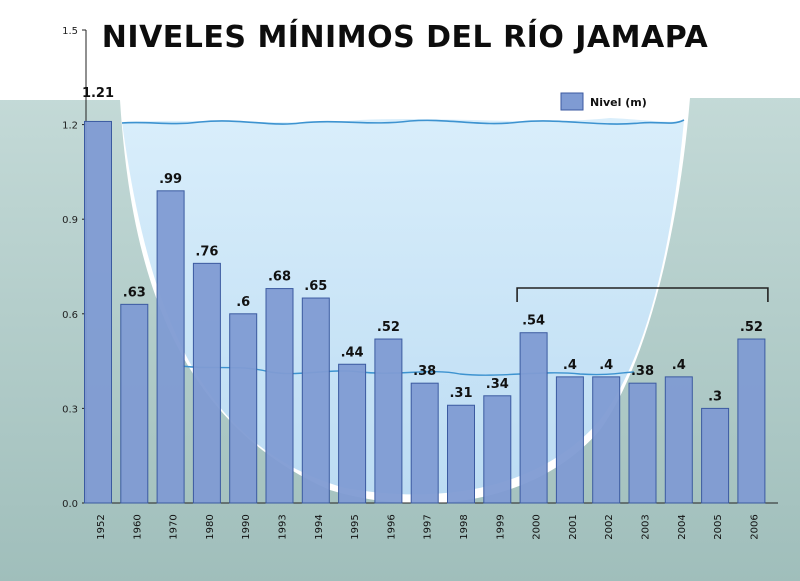 The image size is (800, 581). I want to click on bar-1996, so click(388, 421).